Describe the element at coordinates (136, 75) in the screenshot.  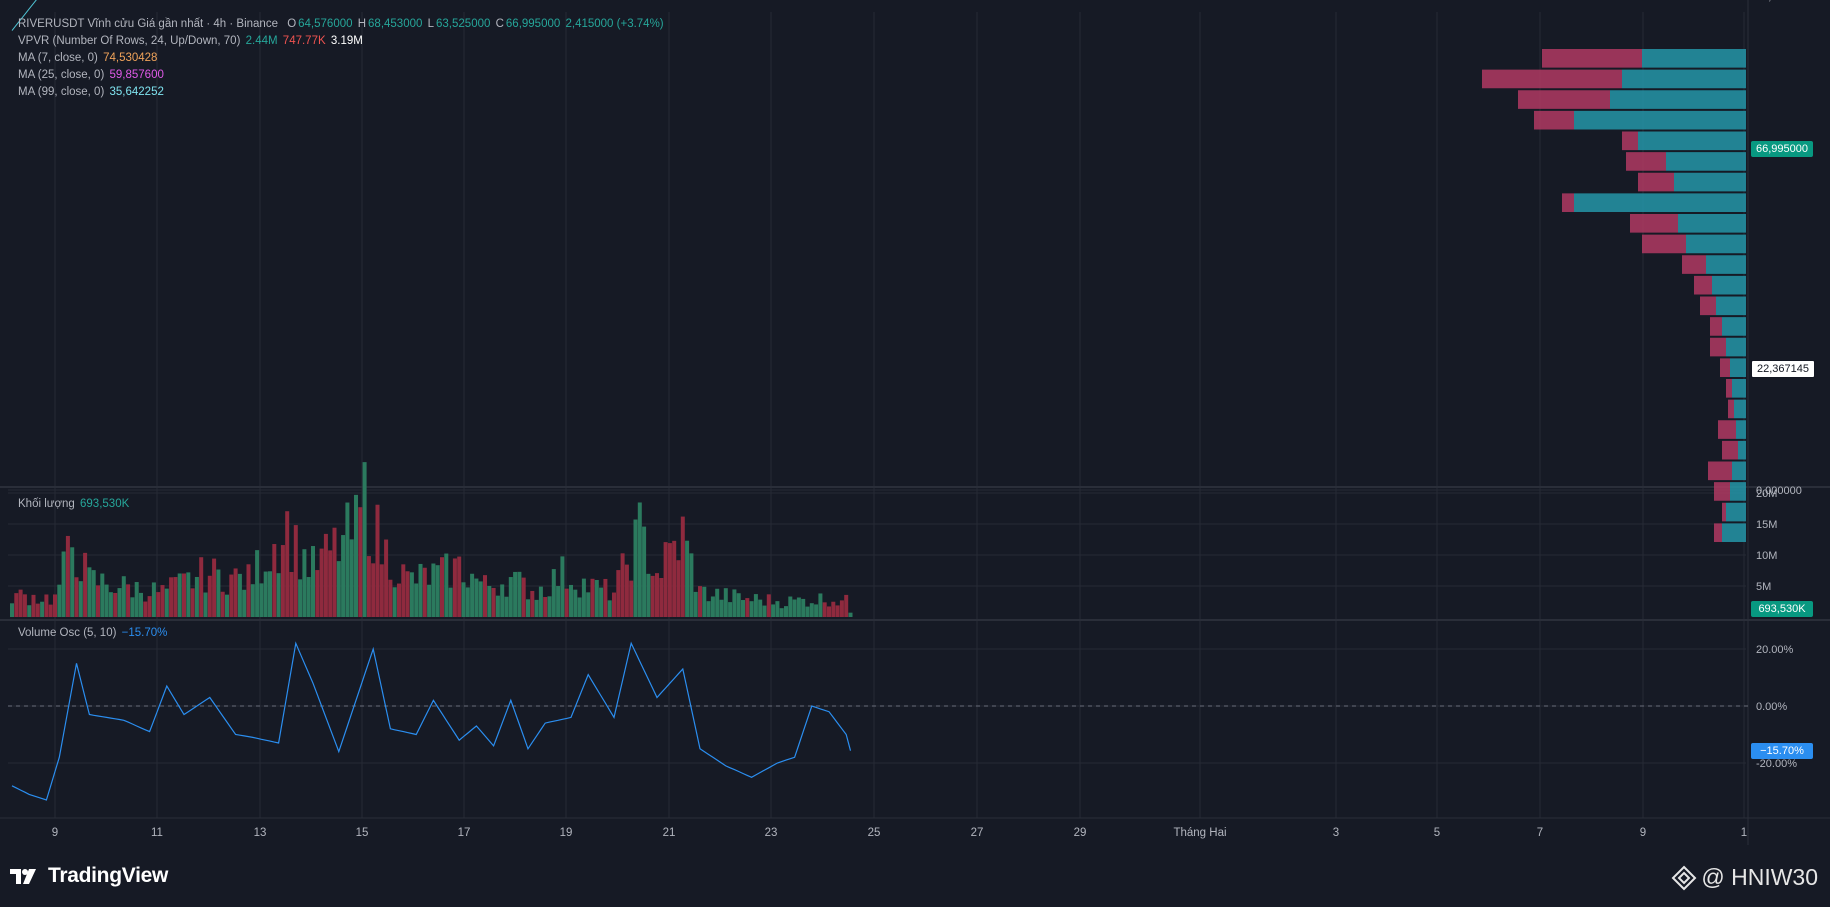
I see `ma25-value: 59,857600` at that location.